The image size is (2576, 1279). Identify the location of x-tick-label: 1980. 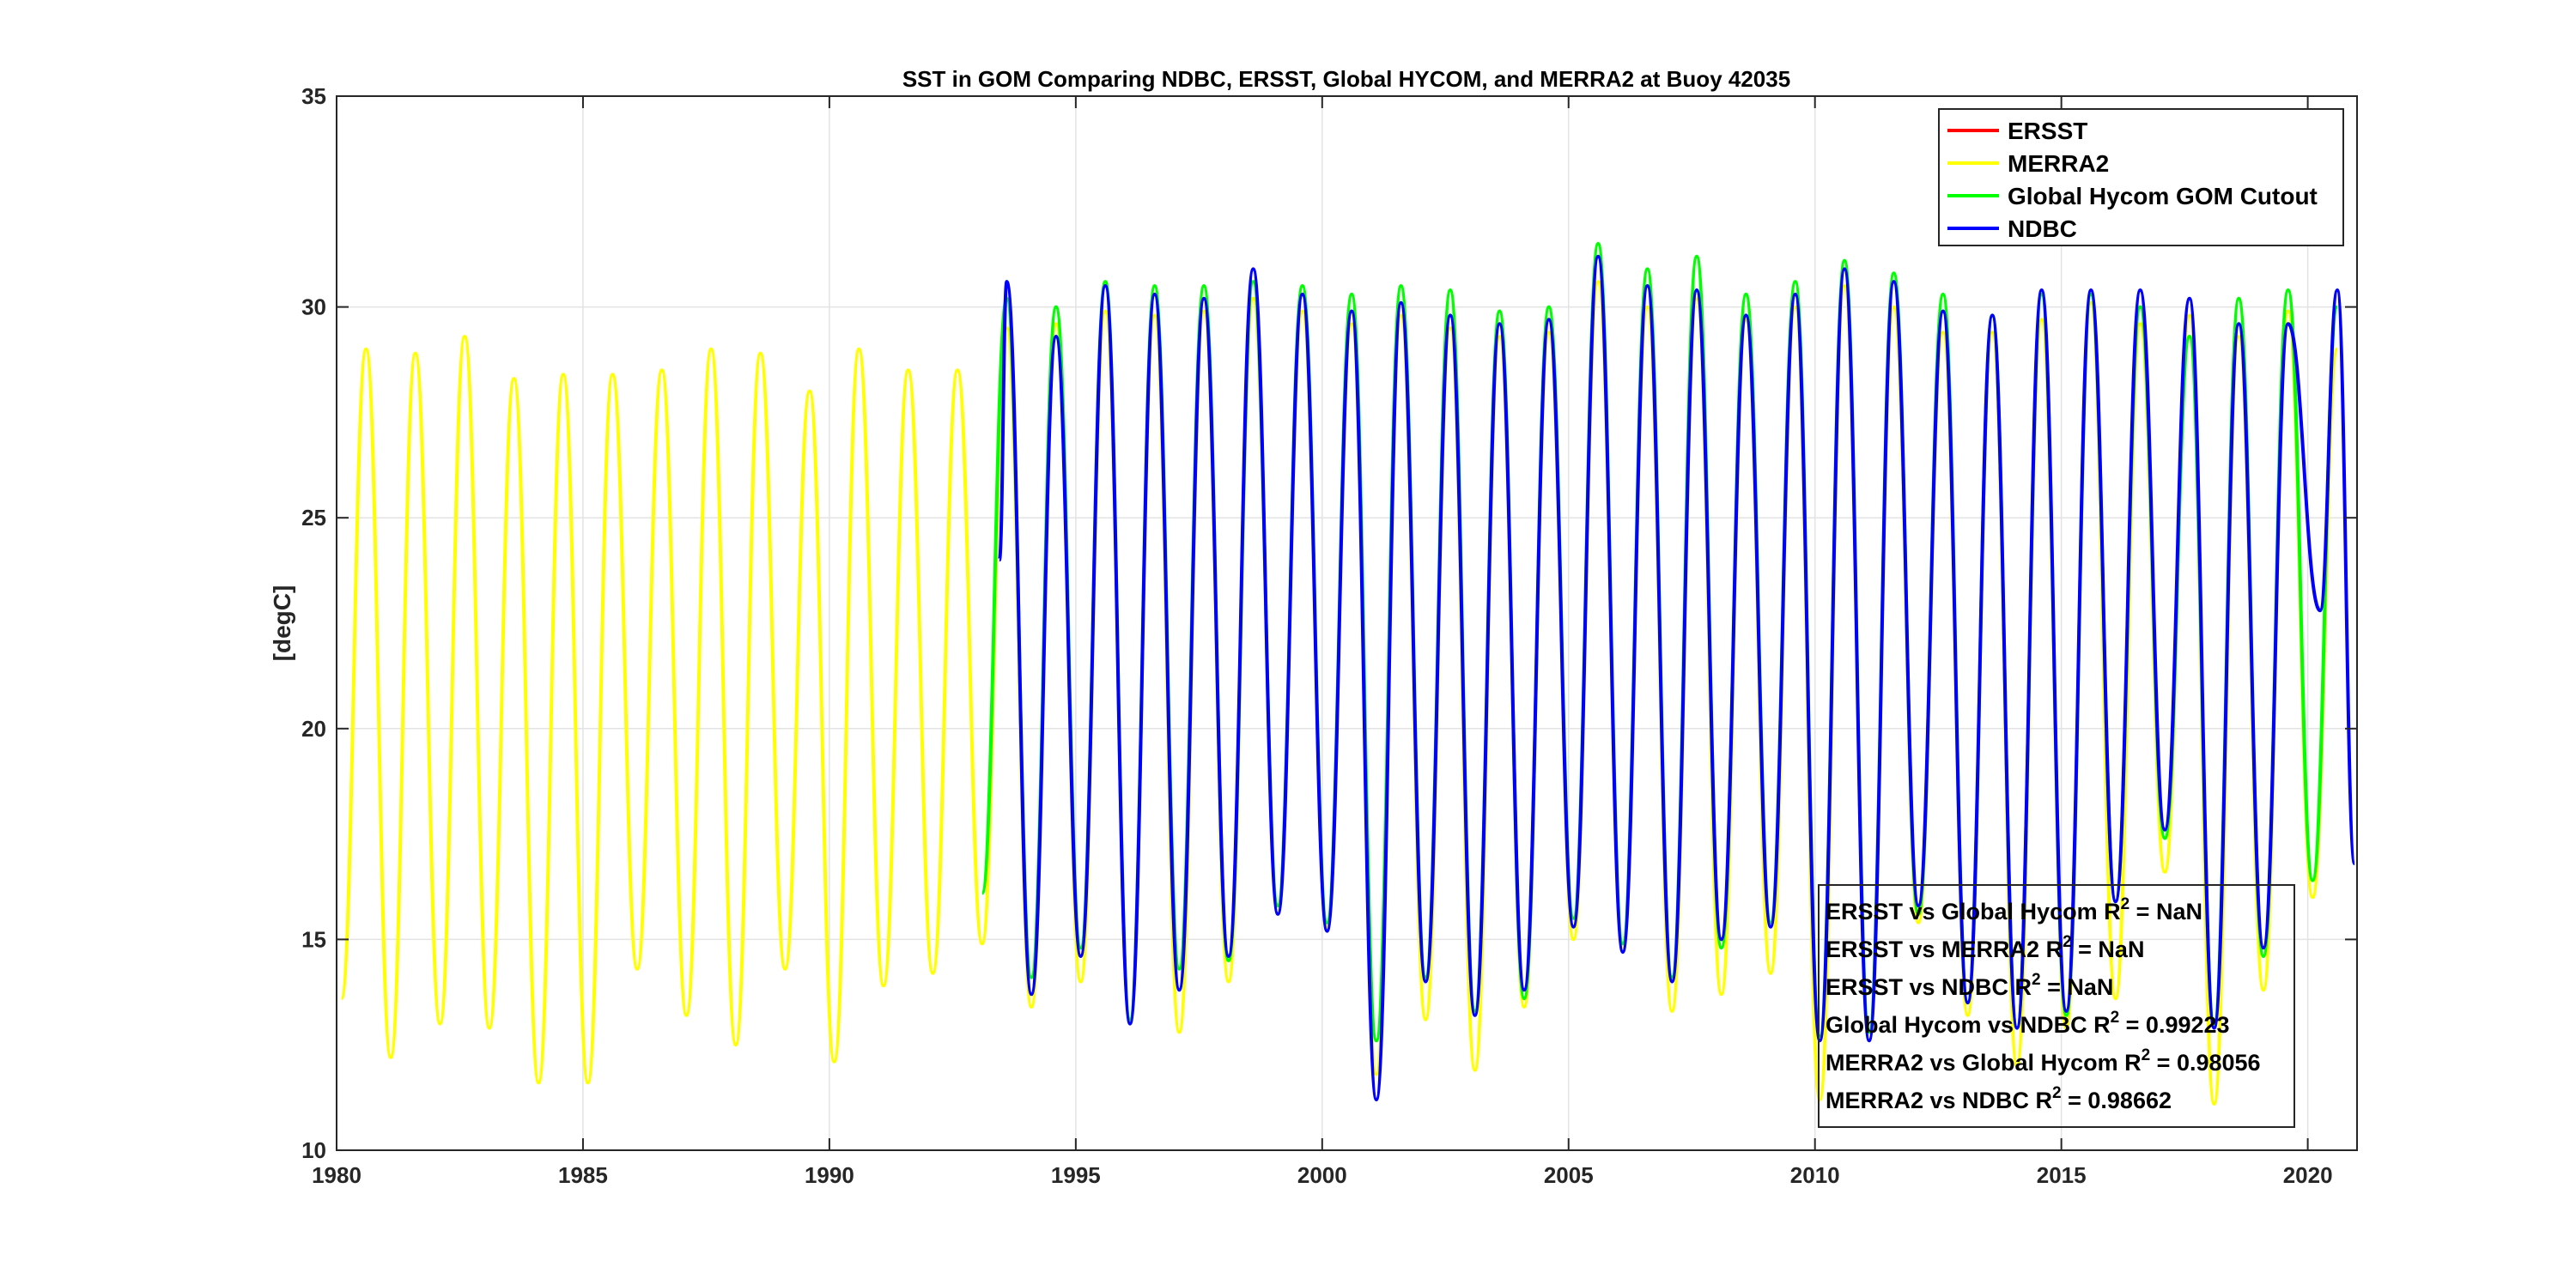
(336, 1175).